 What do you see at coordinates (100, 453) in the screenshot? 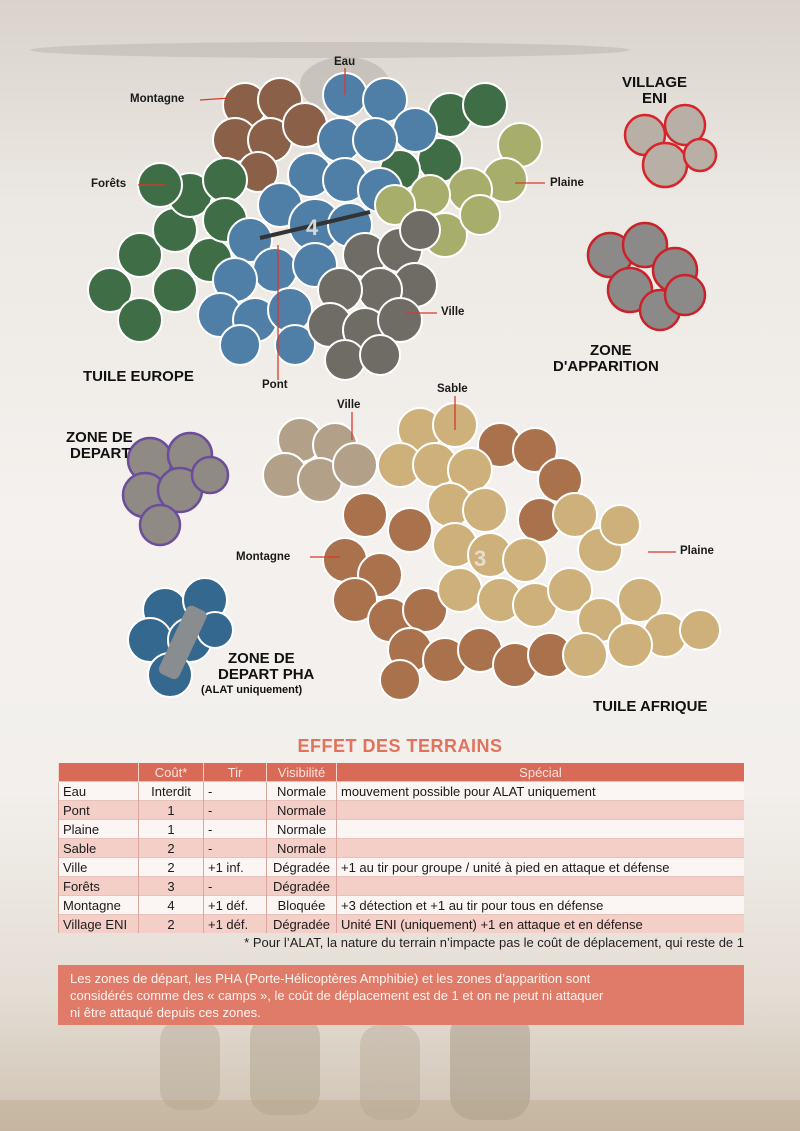
I see `zone-depart-title-line2: DEPART` at bounding box center [100, 453].